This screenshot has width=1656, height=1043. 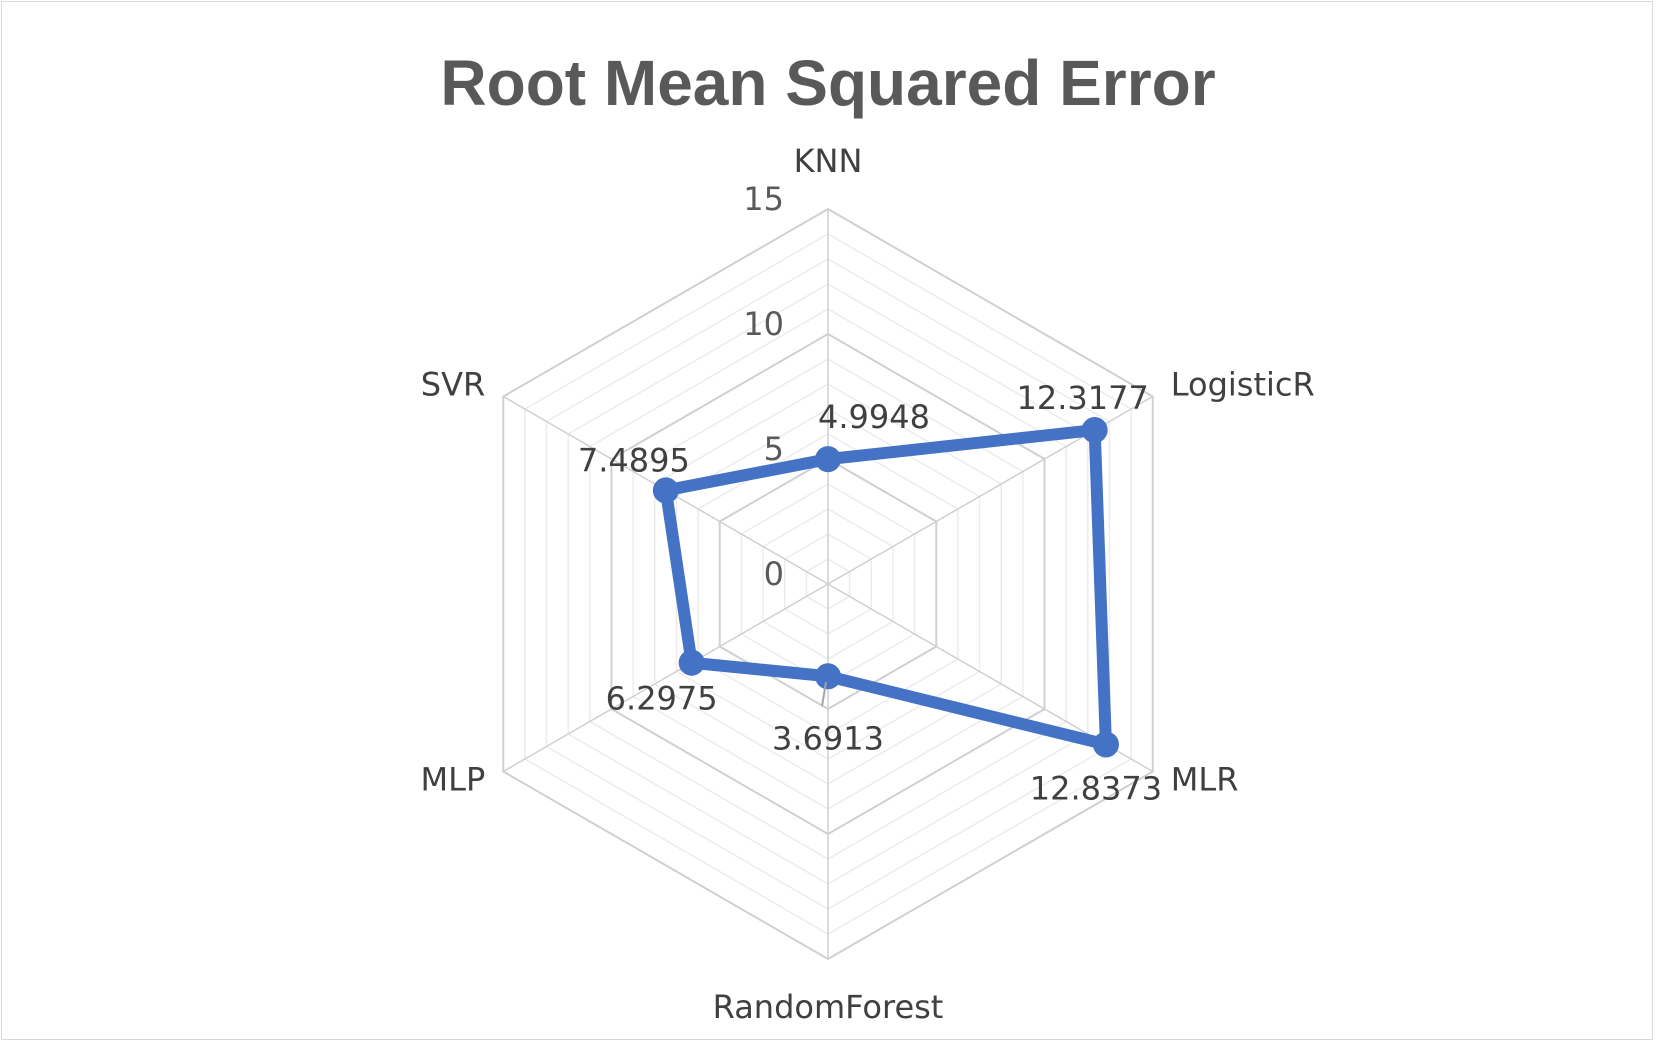 What do you see at coordinates (1105, 744) in the screenshot?
I see `data-point-mlr` at bounding box center [1105, 744].